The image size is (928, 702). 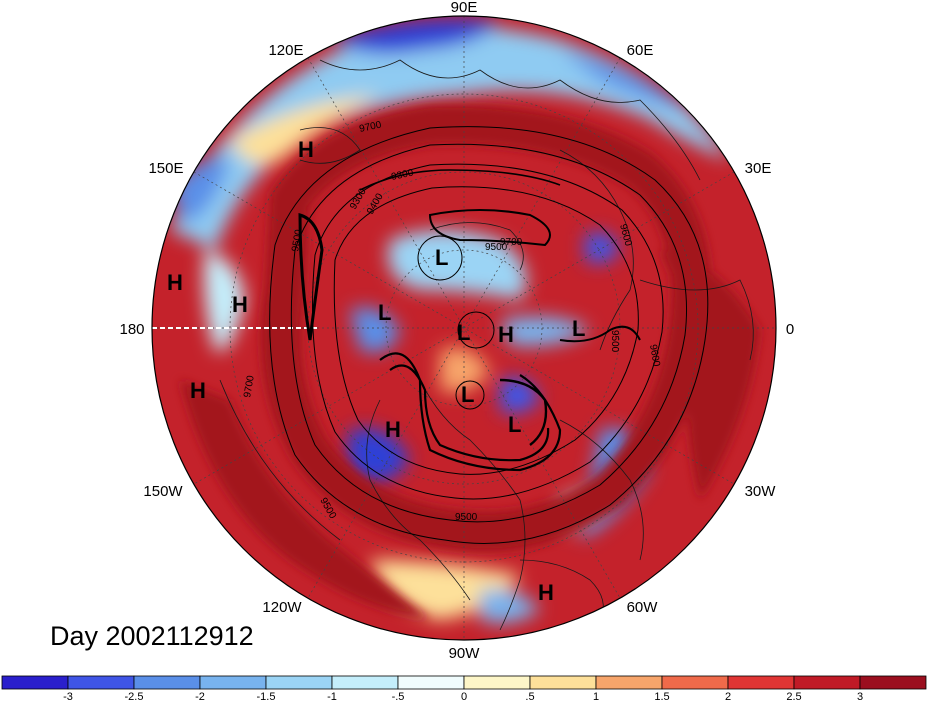 I want to click on colorbar-tick-label: -.5, so click(x=398, y=696).